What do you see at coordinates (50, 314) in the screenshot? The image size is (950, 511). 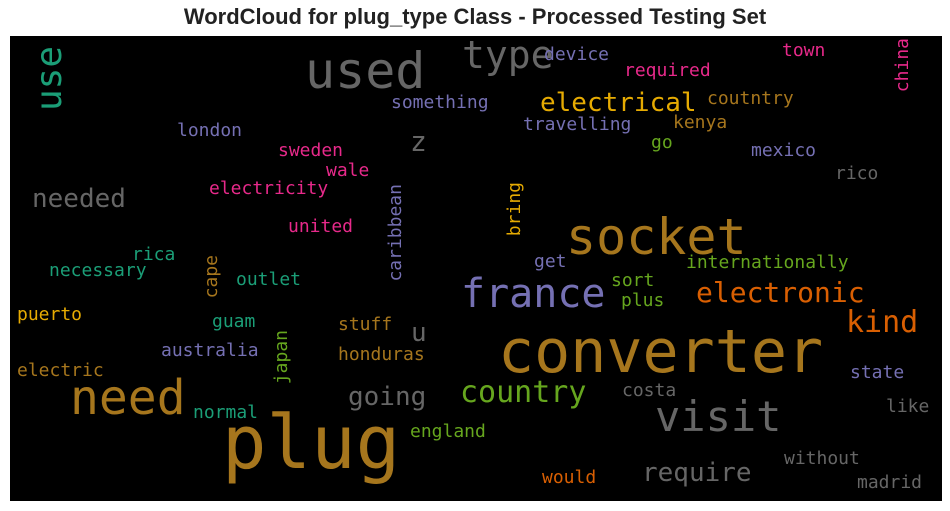 I see `word-puerto: puerto` at bounding box center [50, 314].